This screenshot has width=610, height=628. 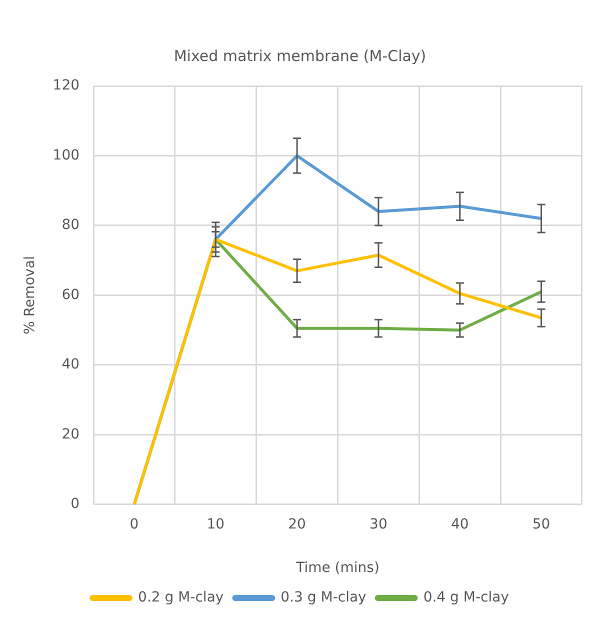 I want to click on y-tick-label: 120, so click(x=66, y=86).